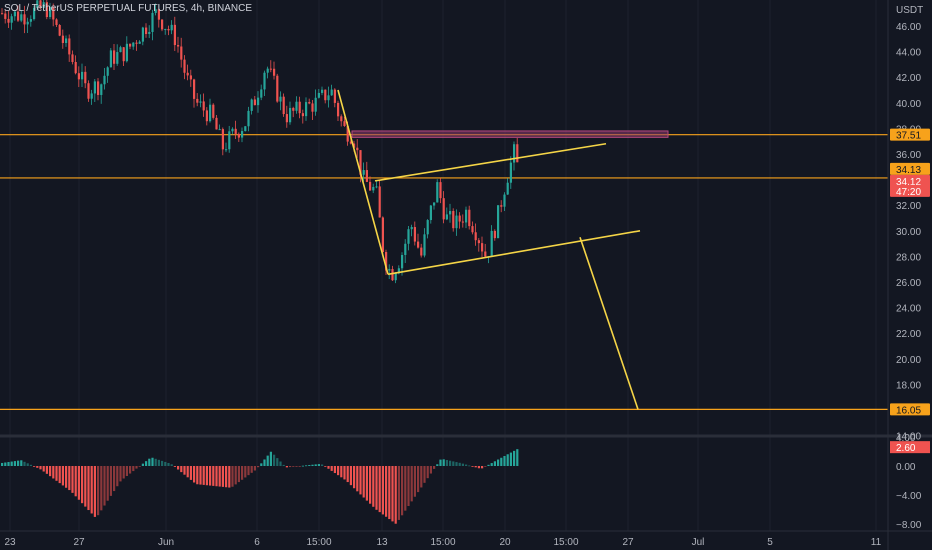 This screenshot has width=932, height=550. What do you see at coordinates (909, 10) in the screenshot?
I see `price-unit-label: USDT` at bounding box center [909, 10].